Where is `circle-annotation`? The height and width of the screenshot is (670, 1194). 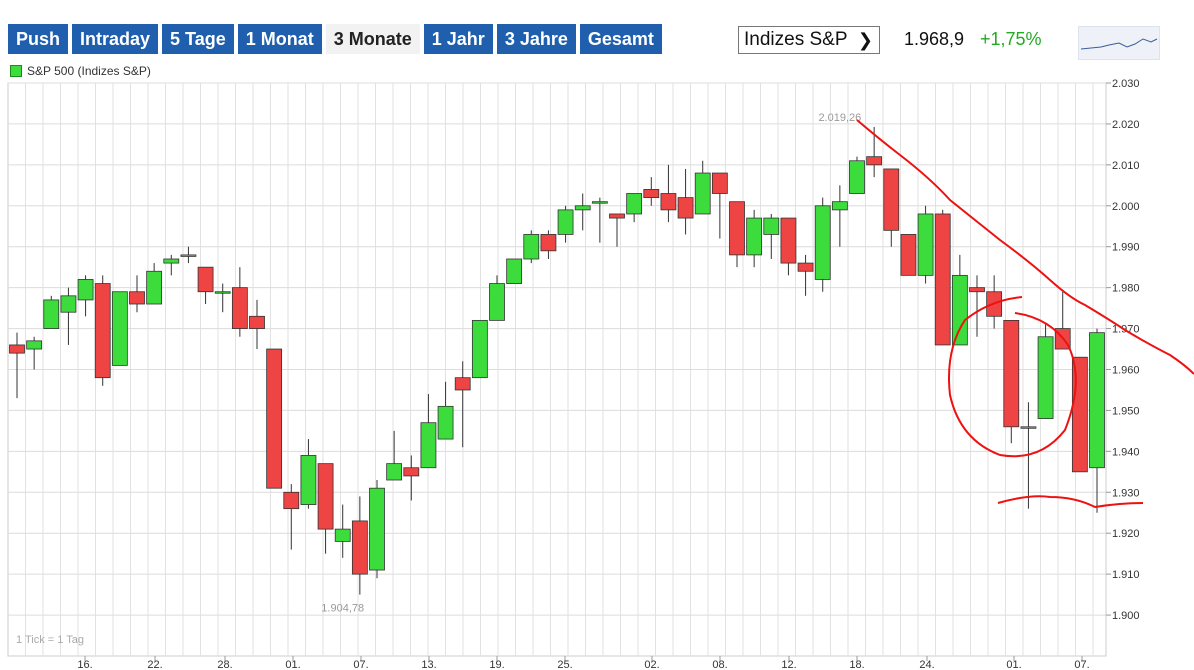
circle-annotation is located at coordinates (1012, 377).